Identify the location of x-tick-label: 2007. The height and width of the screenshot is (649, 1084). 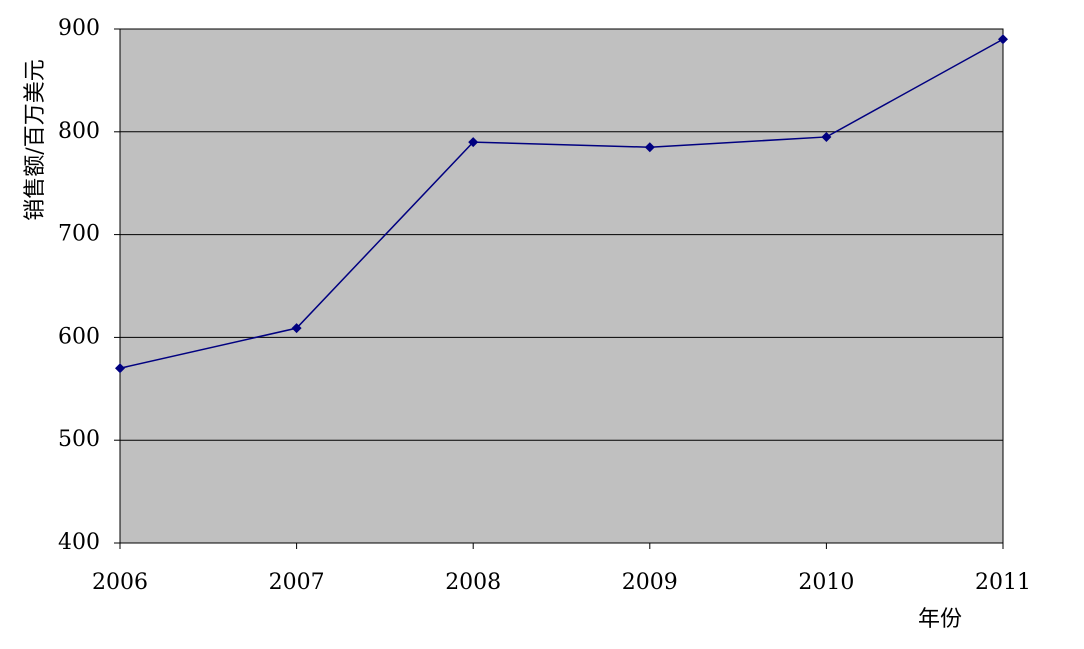
(297, 582).